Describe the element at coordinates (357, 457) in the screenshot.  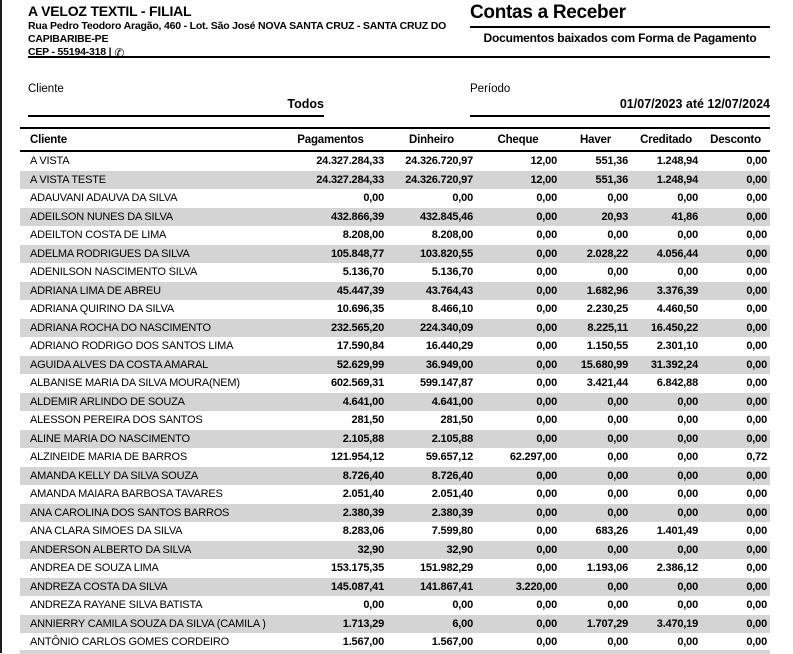
I see `amount-cell: 121.954,12` at that location.